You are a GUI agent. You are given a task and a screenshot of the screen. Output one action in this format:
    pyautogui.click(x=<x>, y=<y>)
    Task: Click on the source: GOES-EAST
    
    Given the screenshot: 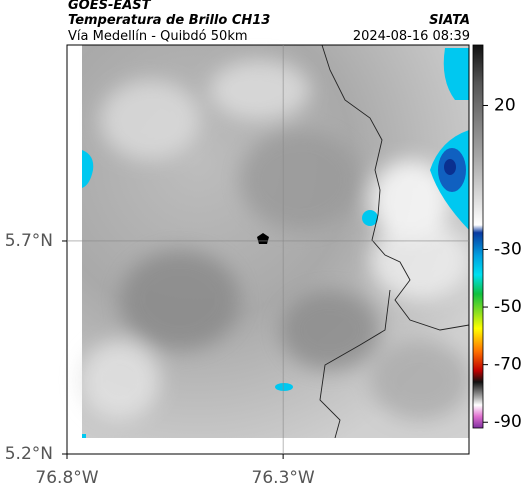 What is the action you would take?
    pyautogui.click(x=110, y=6)
    